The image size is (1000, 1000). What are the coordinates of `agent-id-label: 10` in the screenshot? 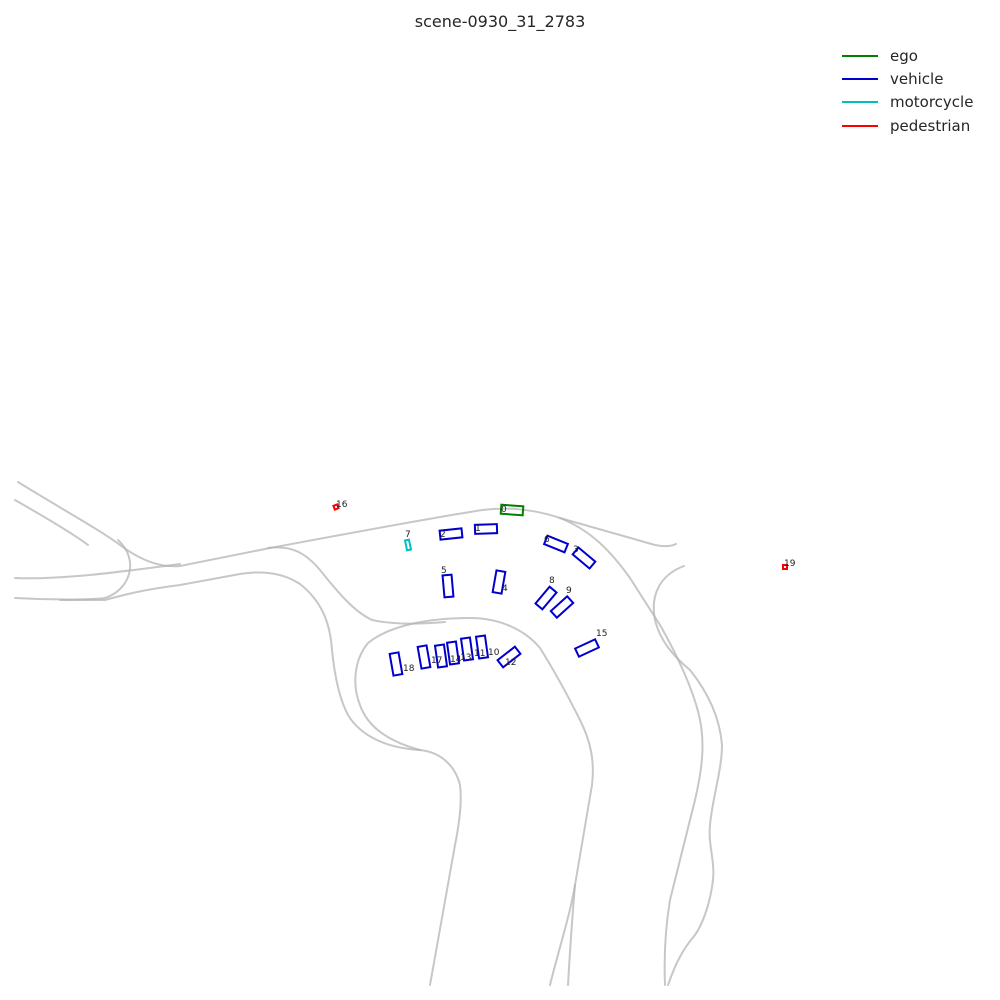 It's located at (494, 653).